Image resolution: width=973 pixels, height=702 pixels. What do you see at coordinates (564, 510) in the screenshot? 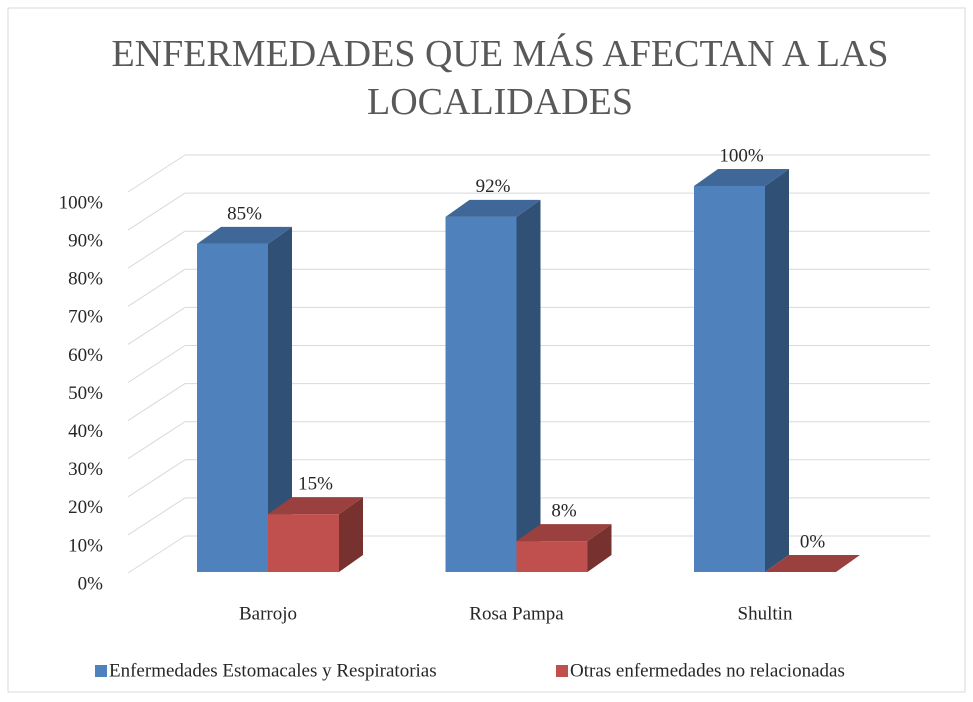
I see `data-label: 8%` at bounding box center [564, 510].